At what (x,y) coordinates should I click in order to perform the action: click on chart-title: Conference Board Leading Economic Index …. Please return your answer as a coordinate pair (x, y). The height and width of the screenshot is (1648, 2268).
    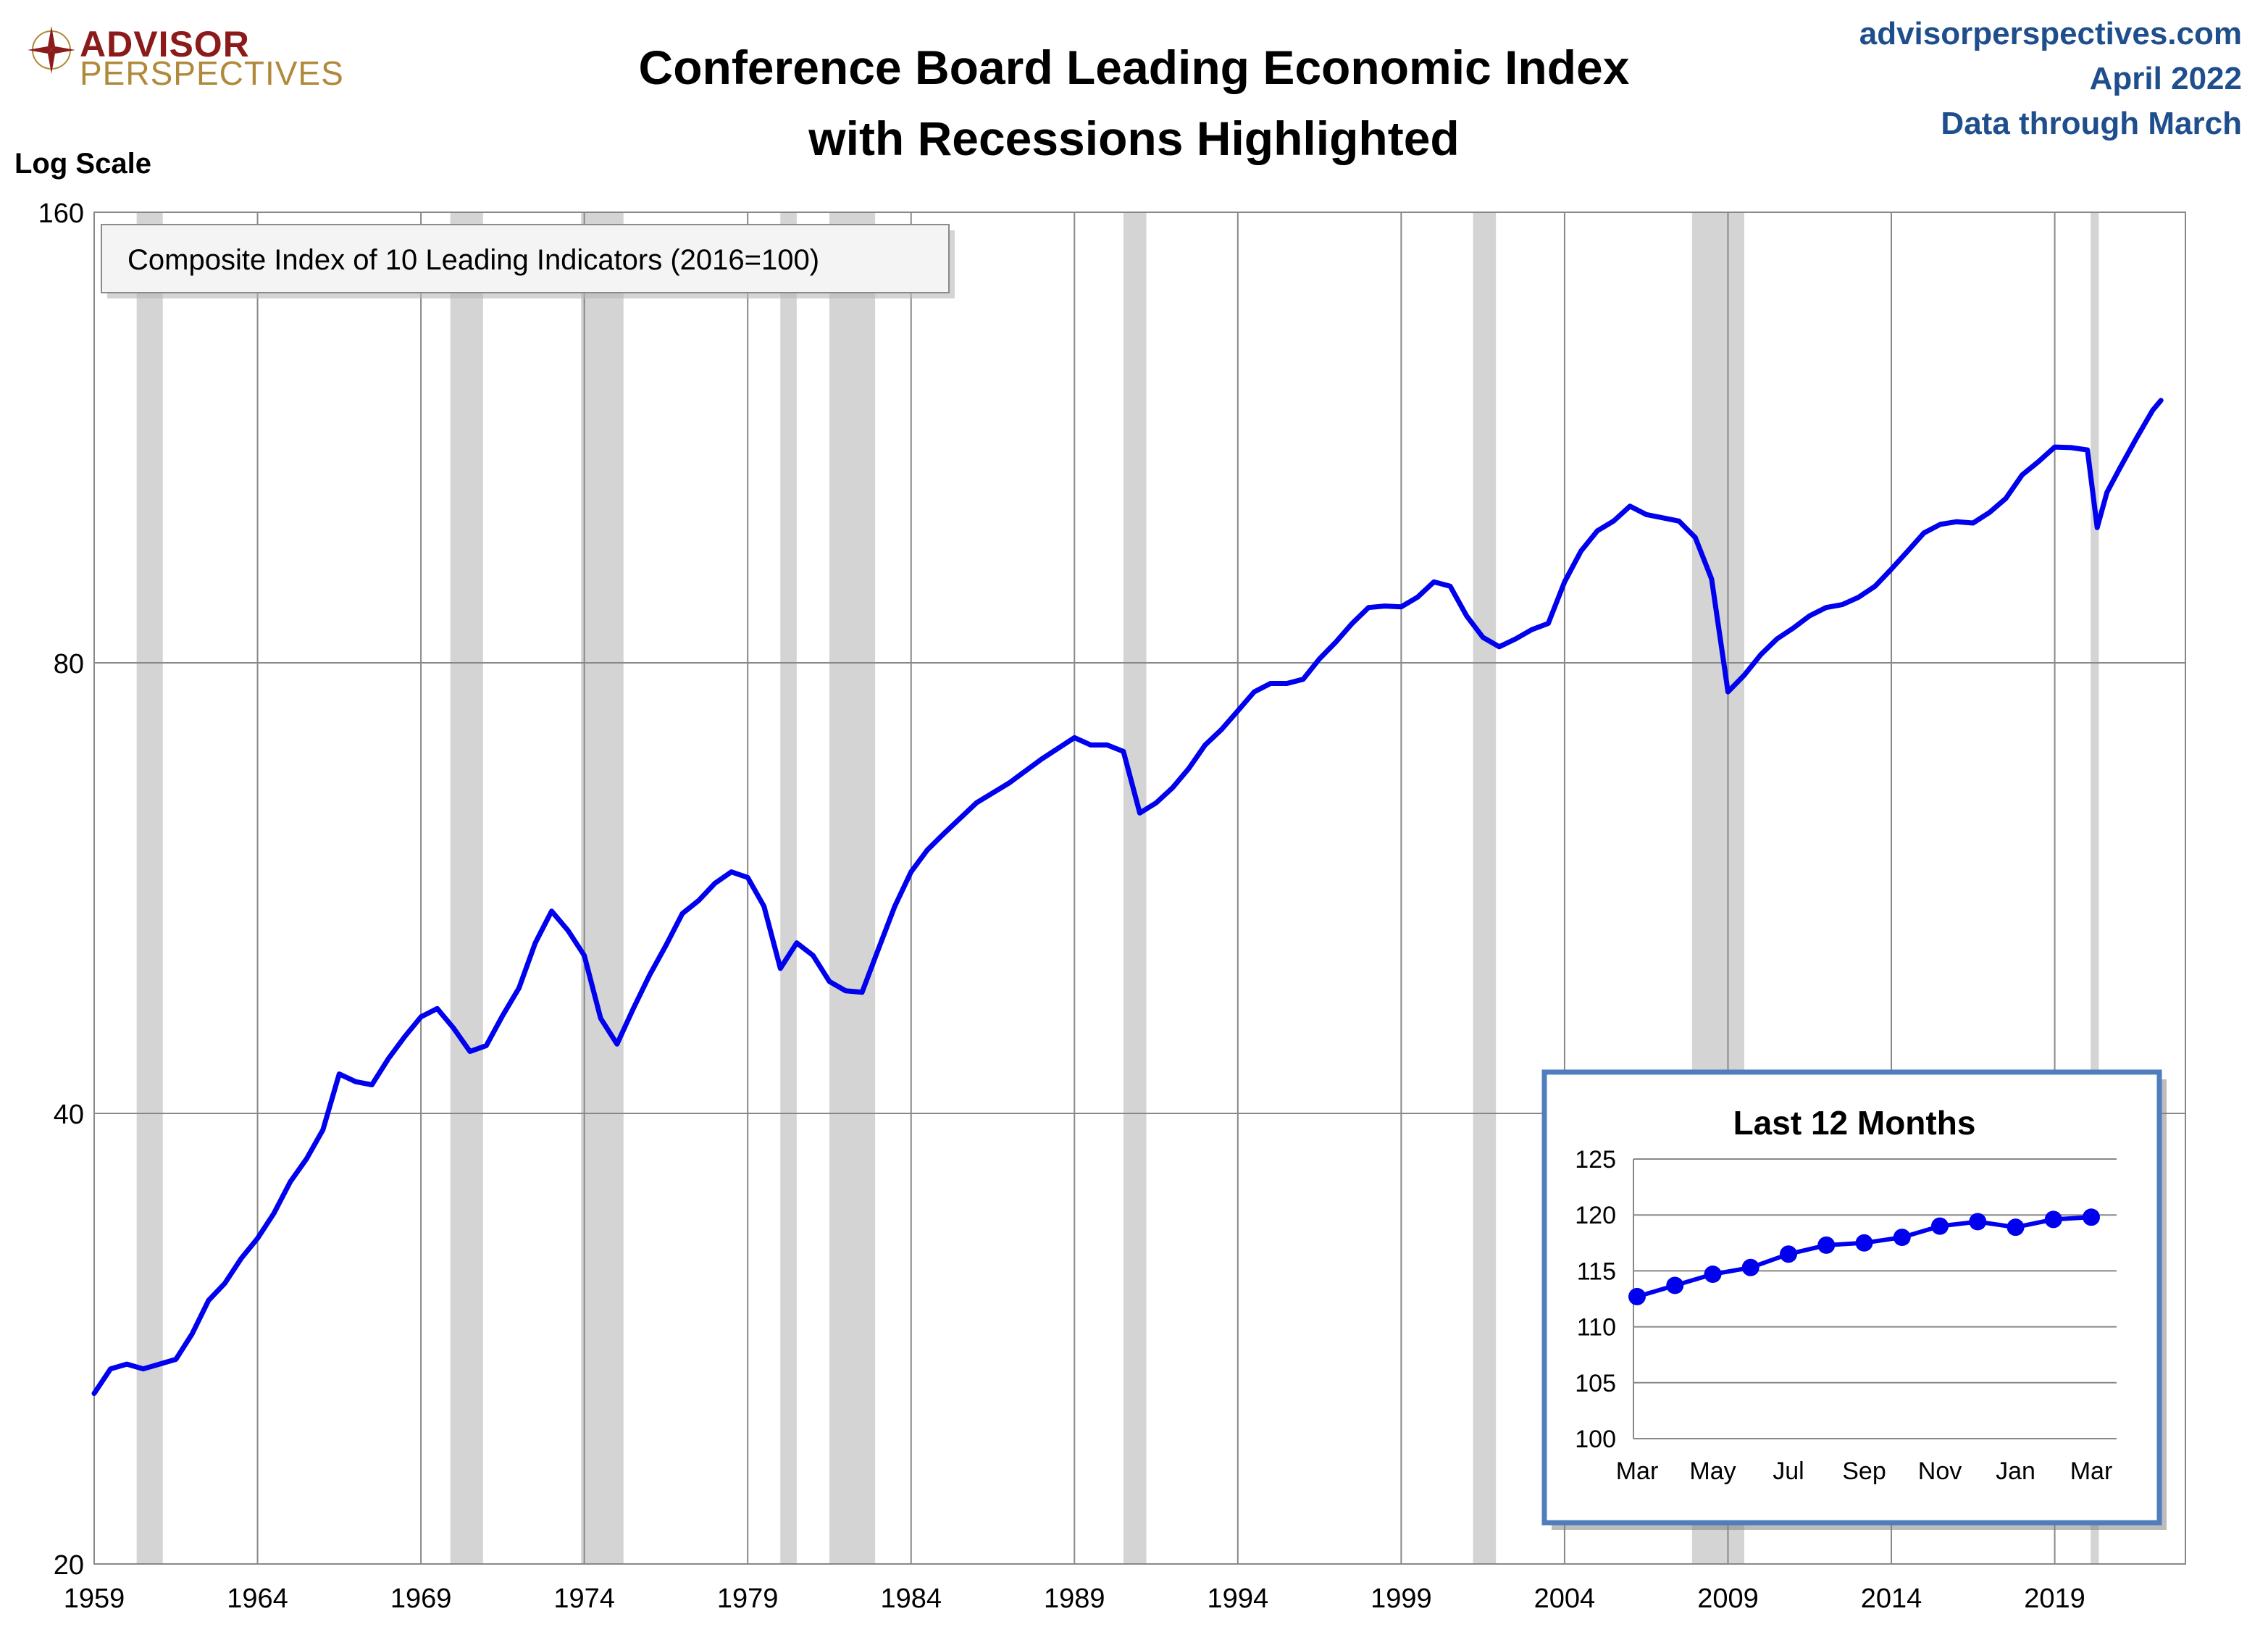
    Looking at the image, I should click on (1134, 103).